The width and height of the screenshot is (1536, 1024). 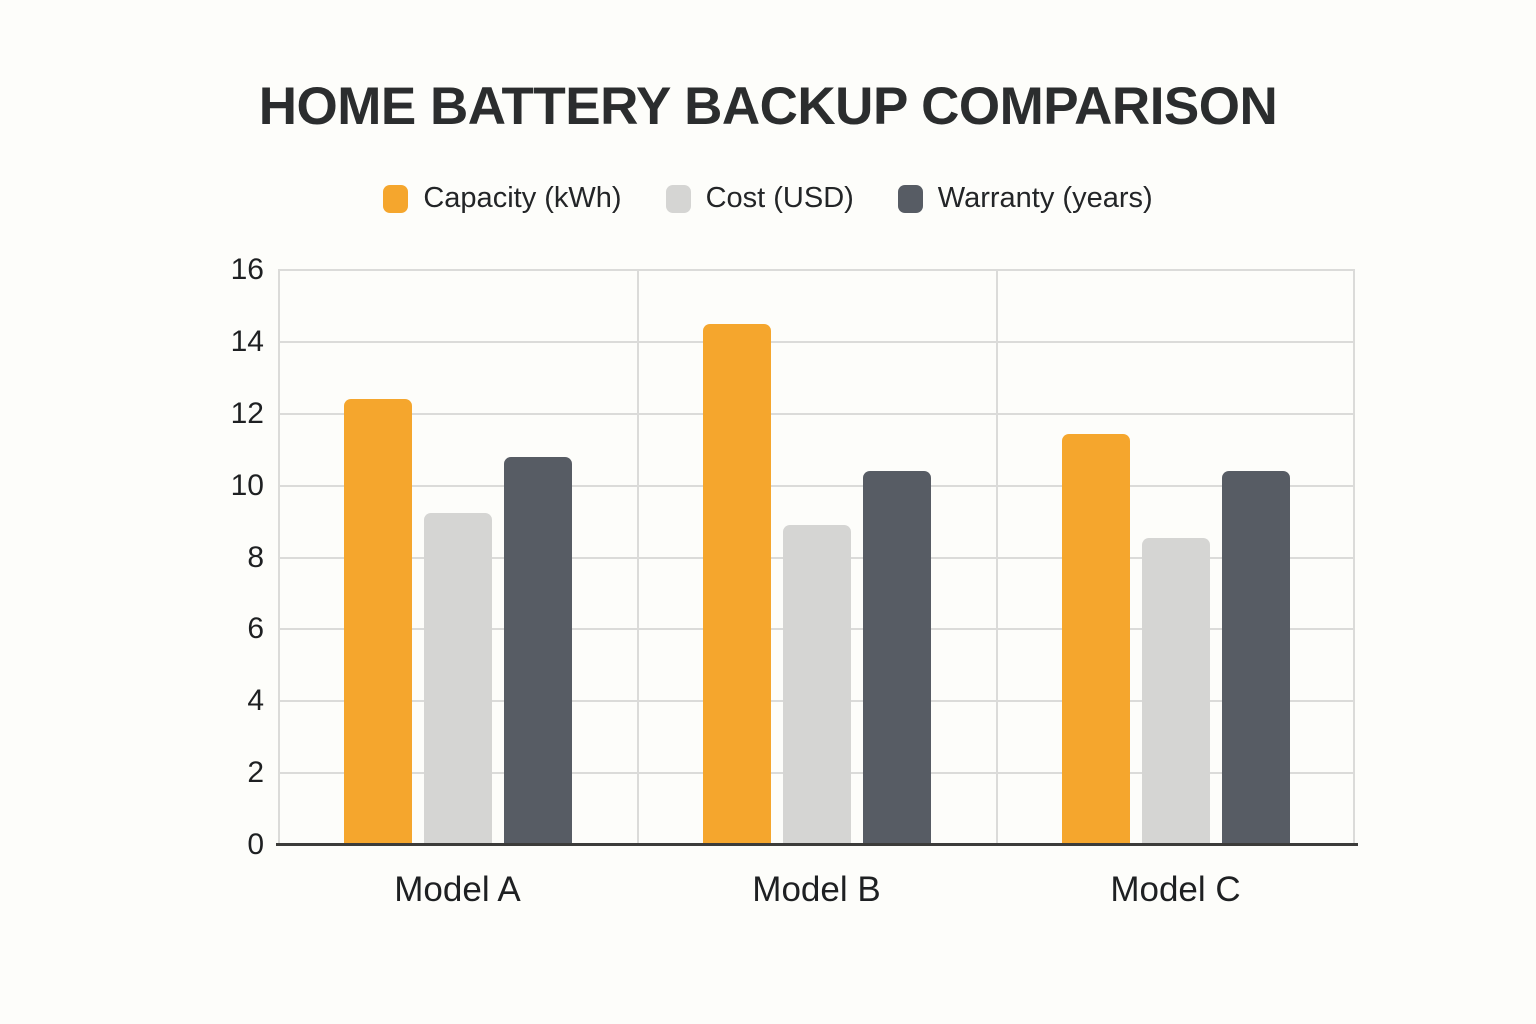 I want to click on bar-capacity-kwh-model-b, so click(x=736, y=584).